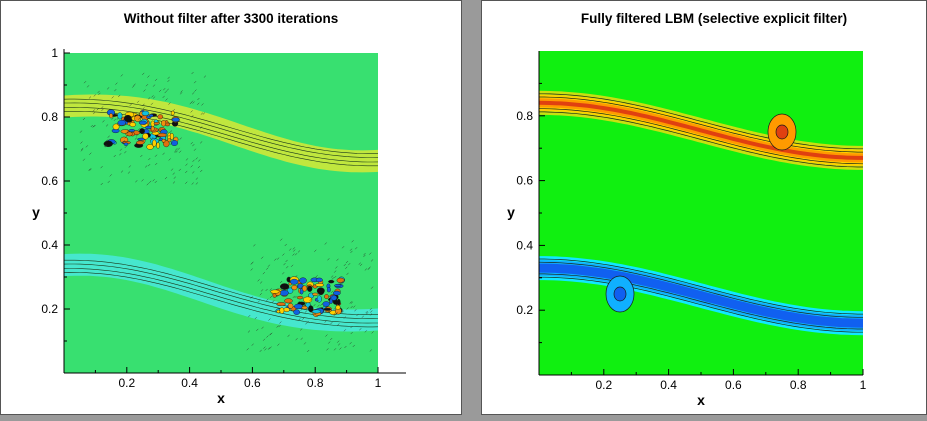  I want to click on right-x-tick-label: 1, so click(863, 385).